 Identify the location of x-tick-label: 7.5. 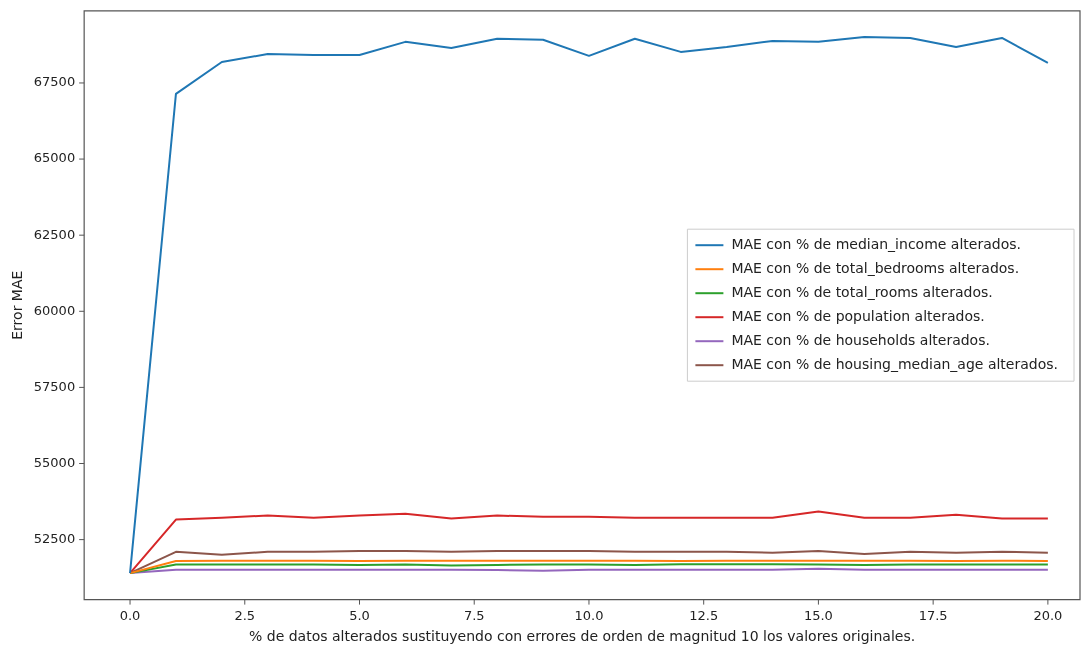
(474, 615).